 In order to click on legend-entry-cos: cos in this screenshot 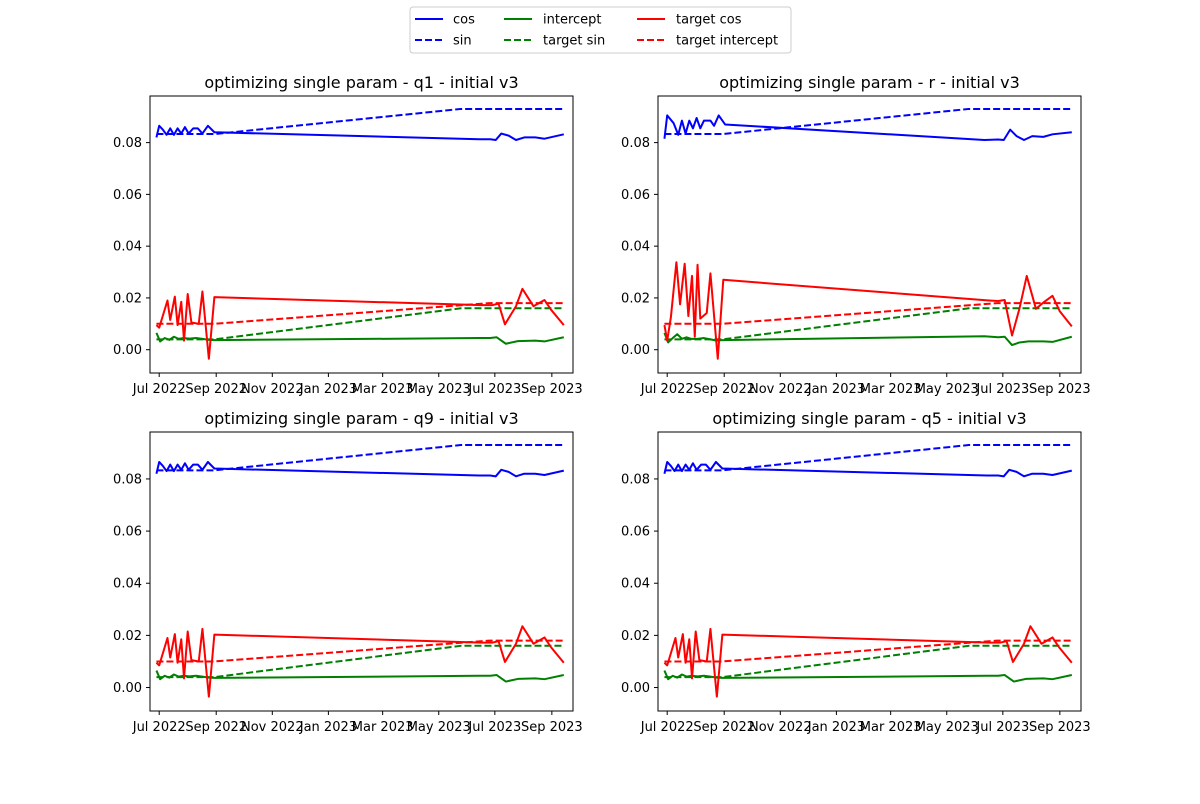, I will do `click(445, 20)`.